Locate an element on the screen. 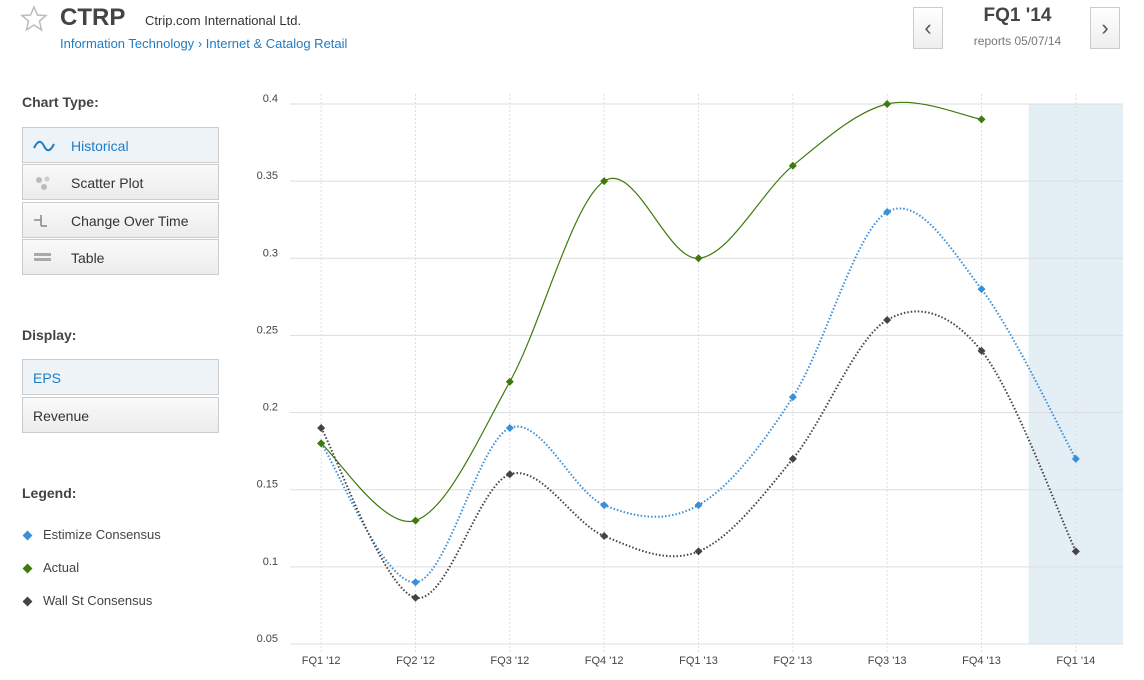  chart-type-label: Chart Type: is located at coordinates (60, 102).